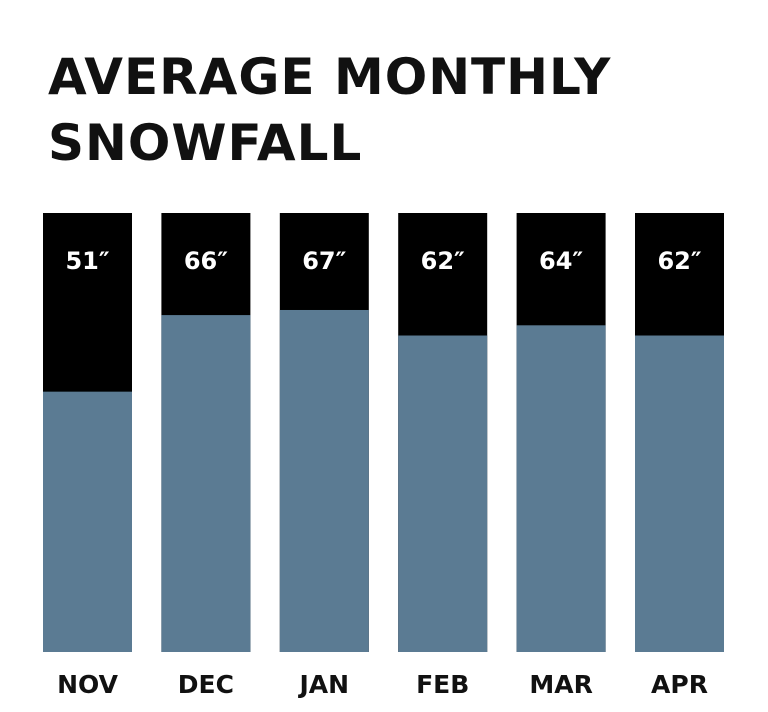 Image resolution: width=768 pixels, height=712 pixels. I want to click on value-label: 67″, so click(324, 261).